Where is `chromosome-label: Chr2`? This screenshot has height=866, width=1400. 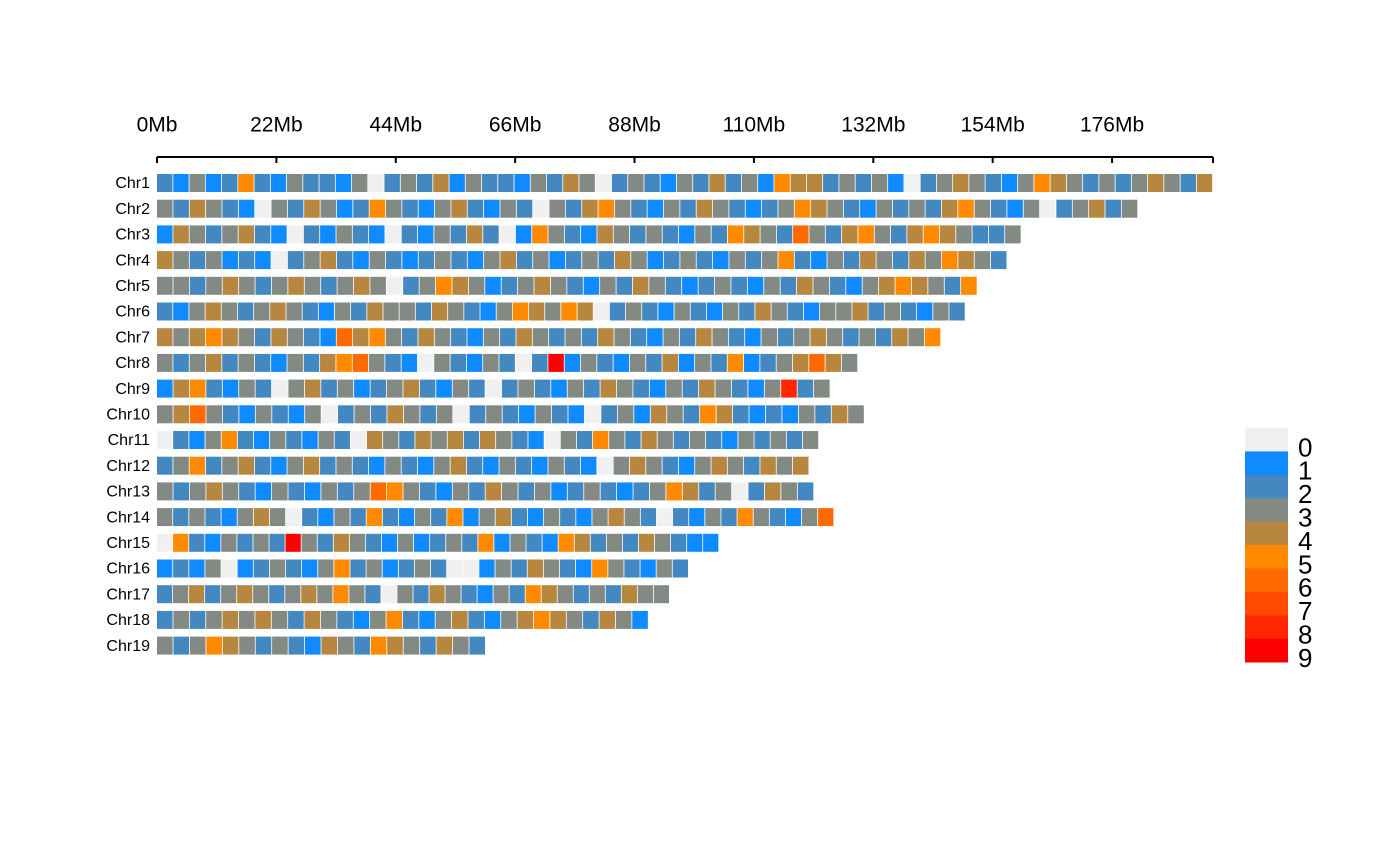 chromosome-label: Chr2 is located at coordinates (132, 209).